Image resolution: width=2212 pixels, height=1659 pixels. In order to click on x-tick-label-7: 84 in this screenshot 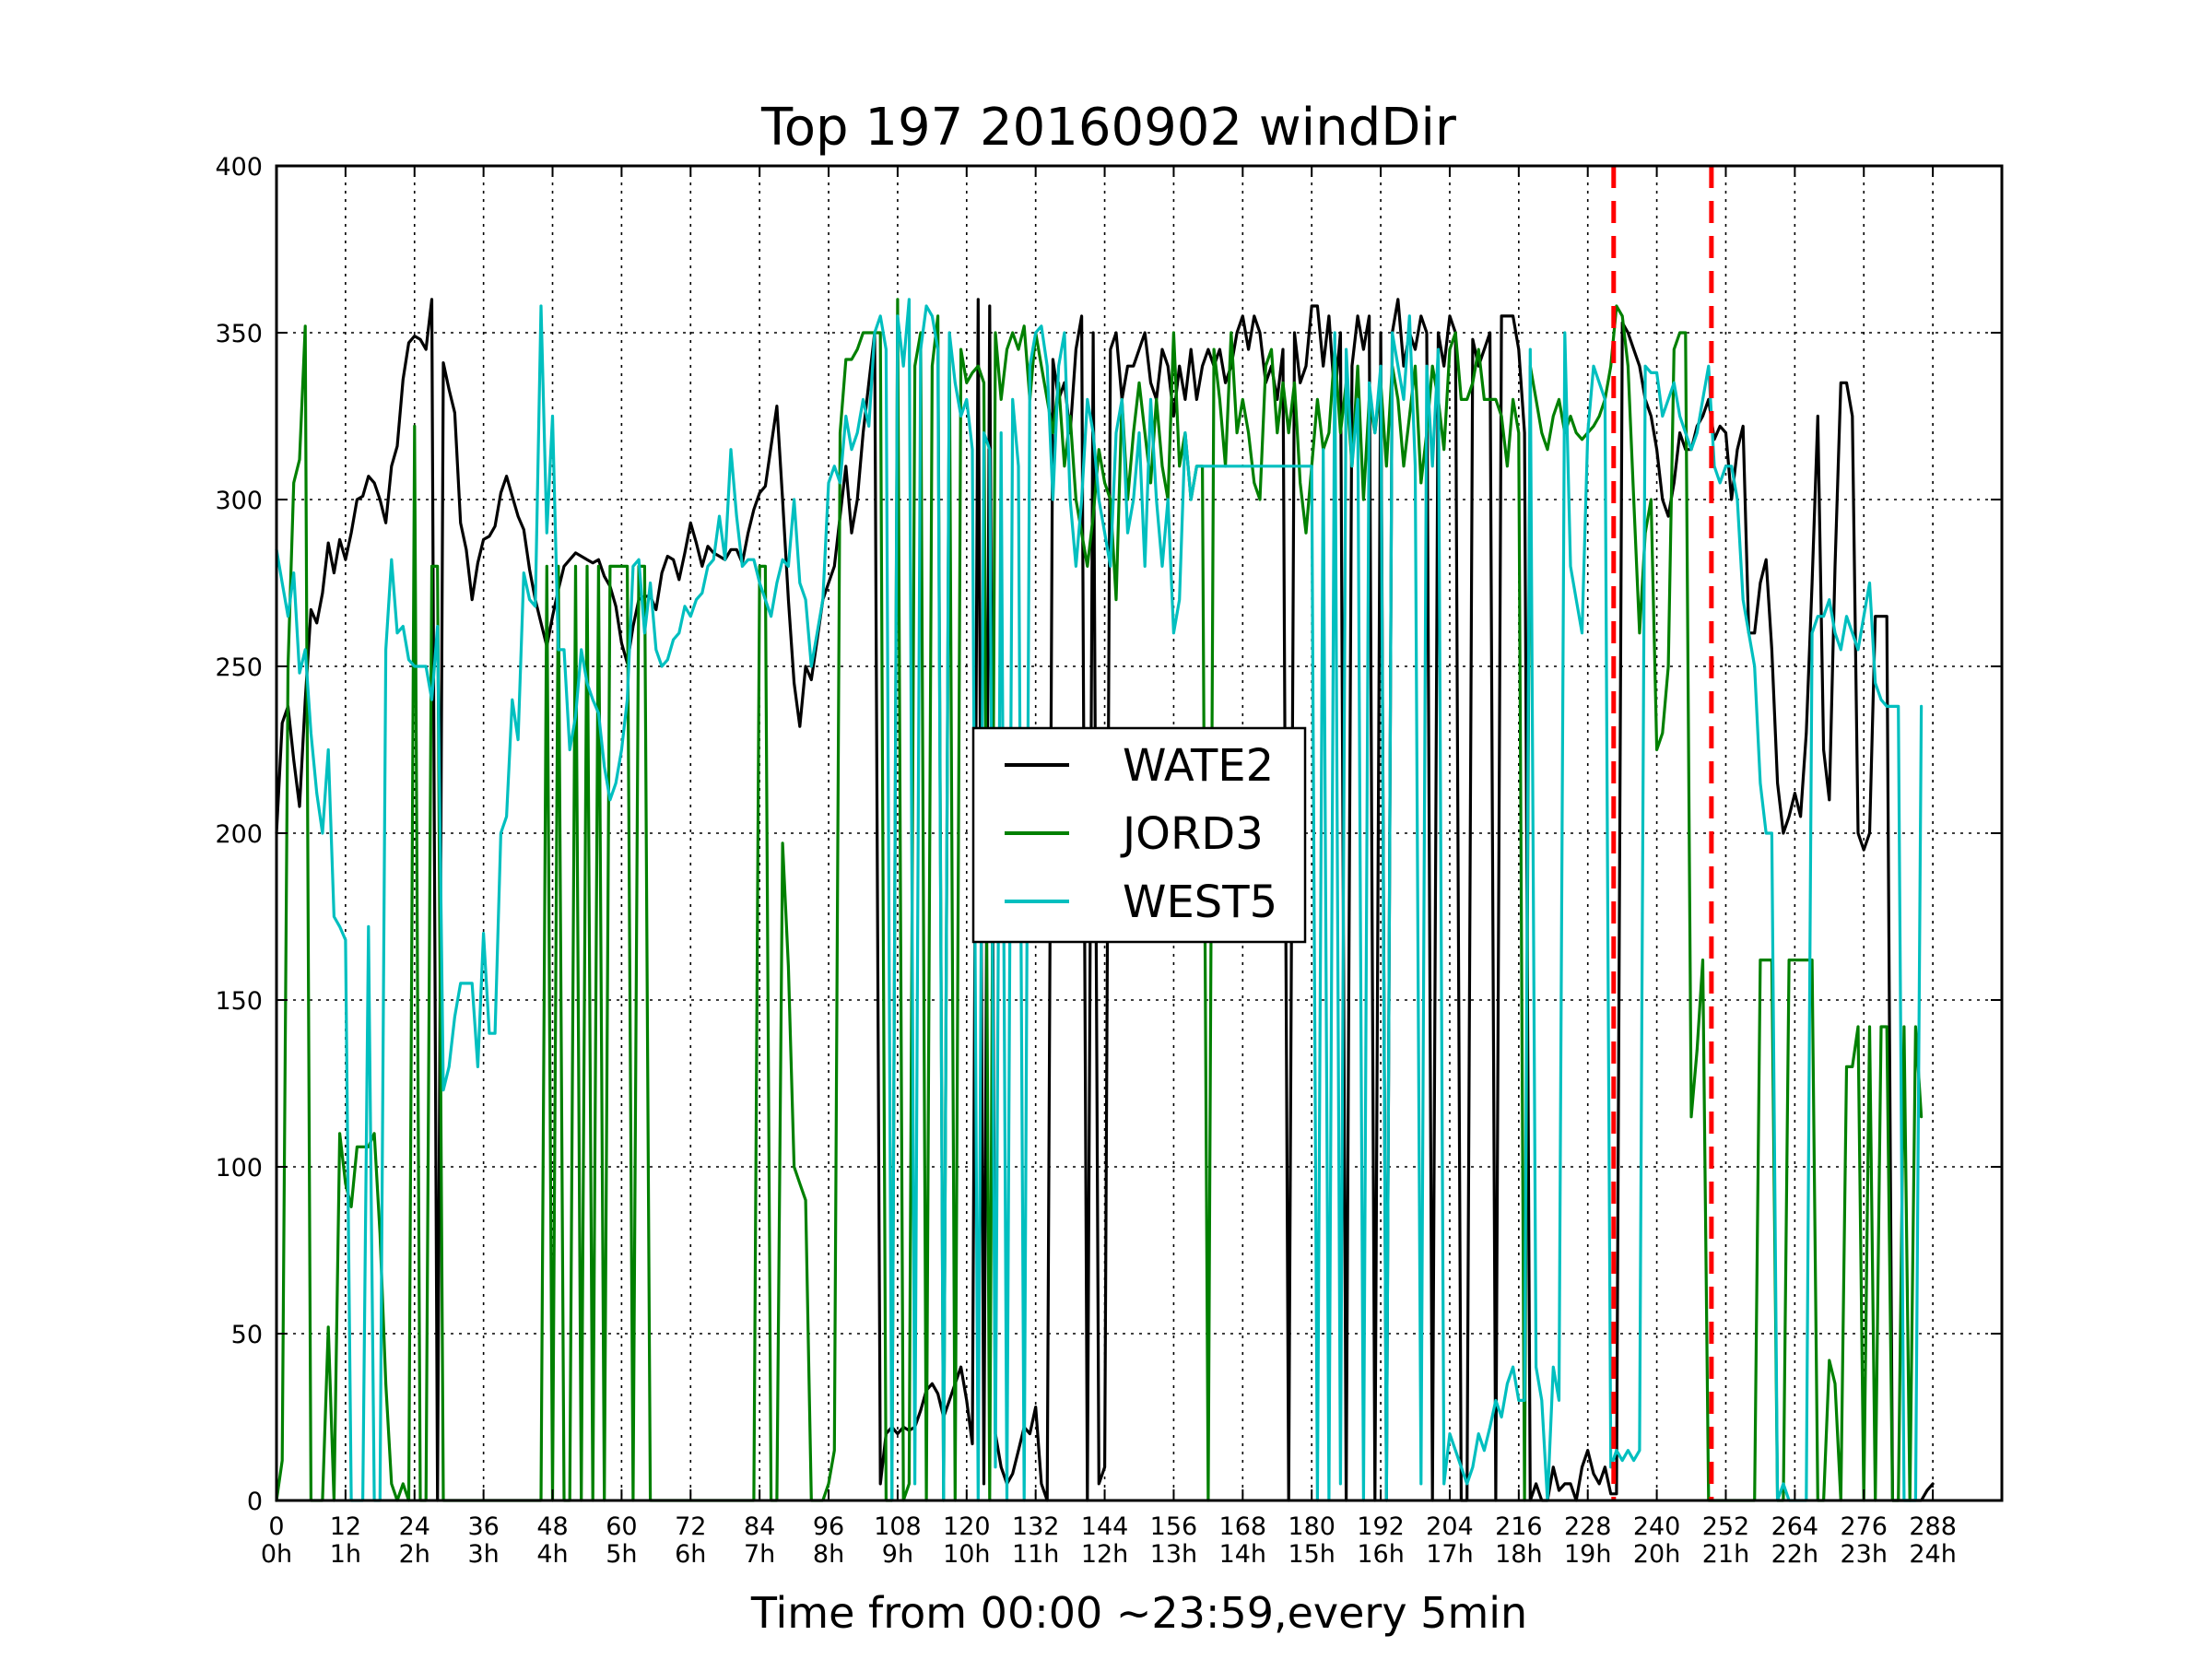, I will do `click(759, 1526)`.